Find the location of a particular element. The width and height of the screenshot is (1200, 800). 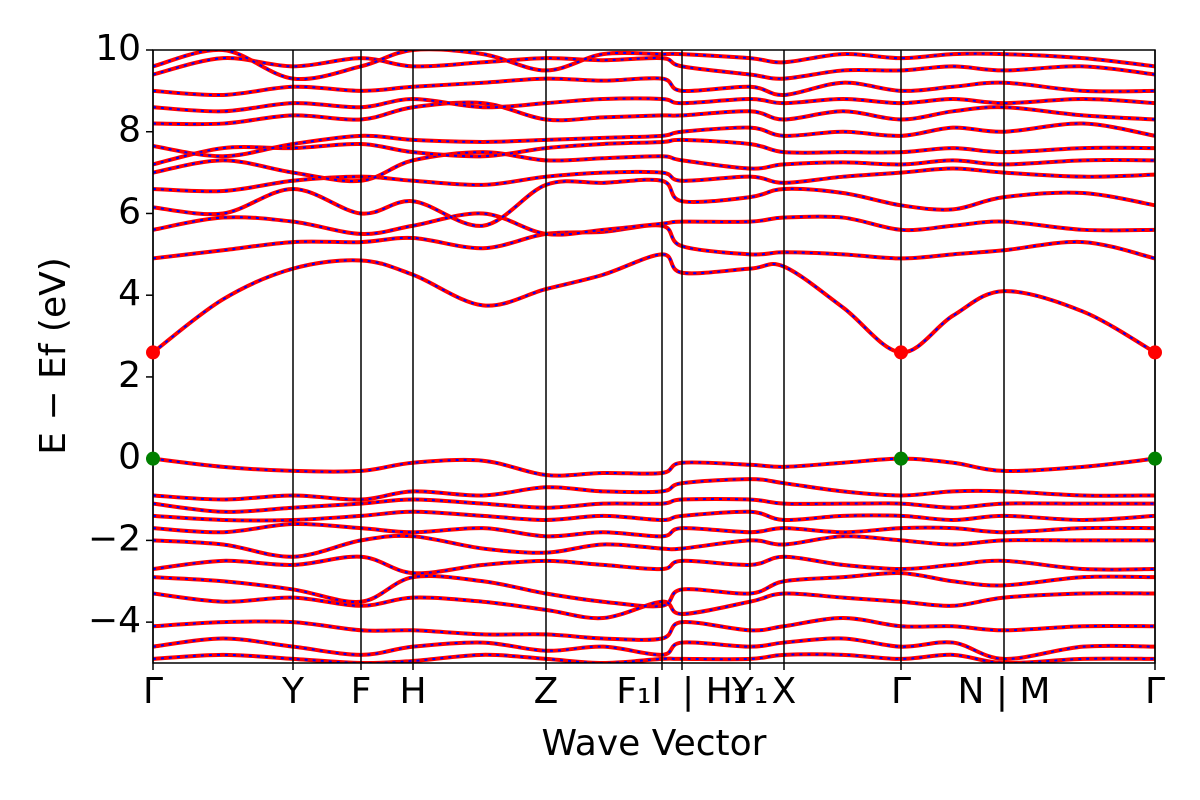

y-axis-label: E − Ef (eV) is located at coordinates (53, 356).